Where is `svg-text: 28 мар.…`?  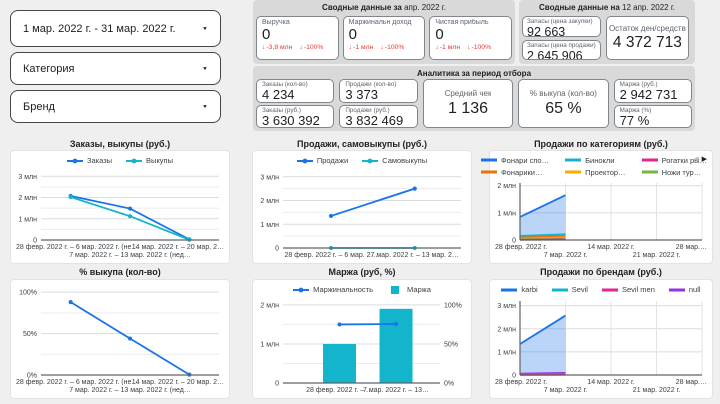
svg-text: 28 мар.… is located at coordinates (691, 382).